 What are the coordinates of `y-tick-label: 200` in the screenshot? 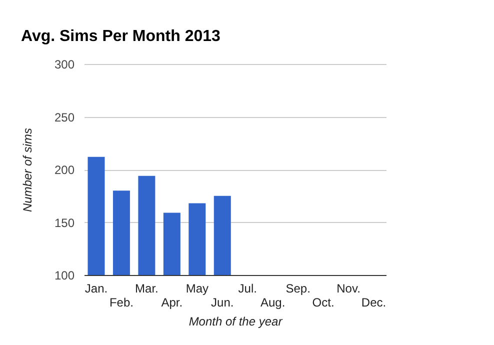 It's located at (64, 170).